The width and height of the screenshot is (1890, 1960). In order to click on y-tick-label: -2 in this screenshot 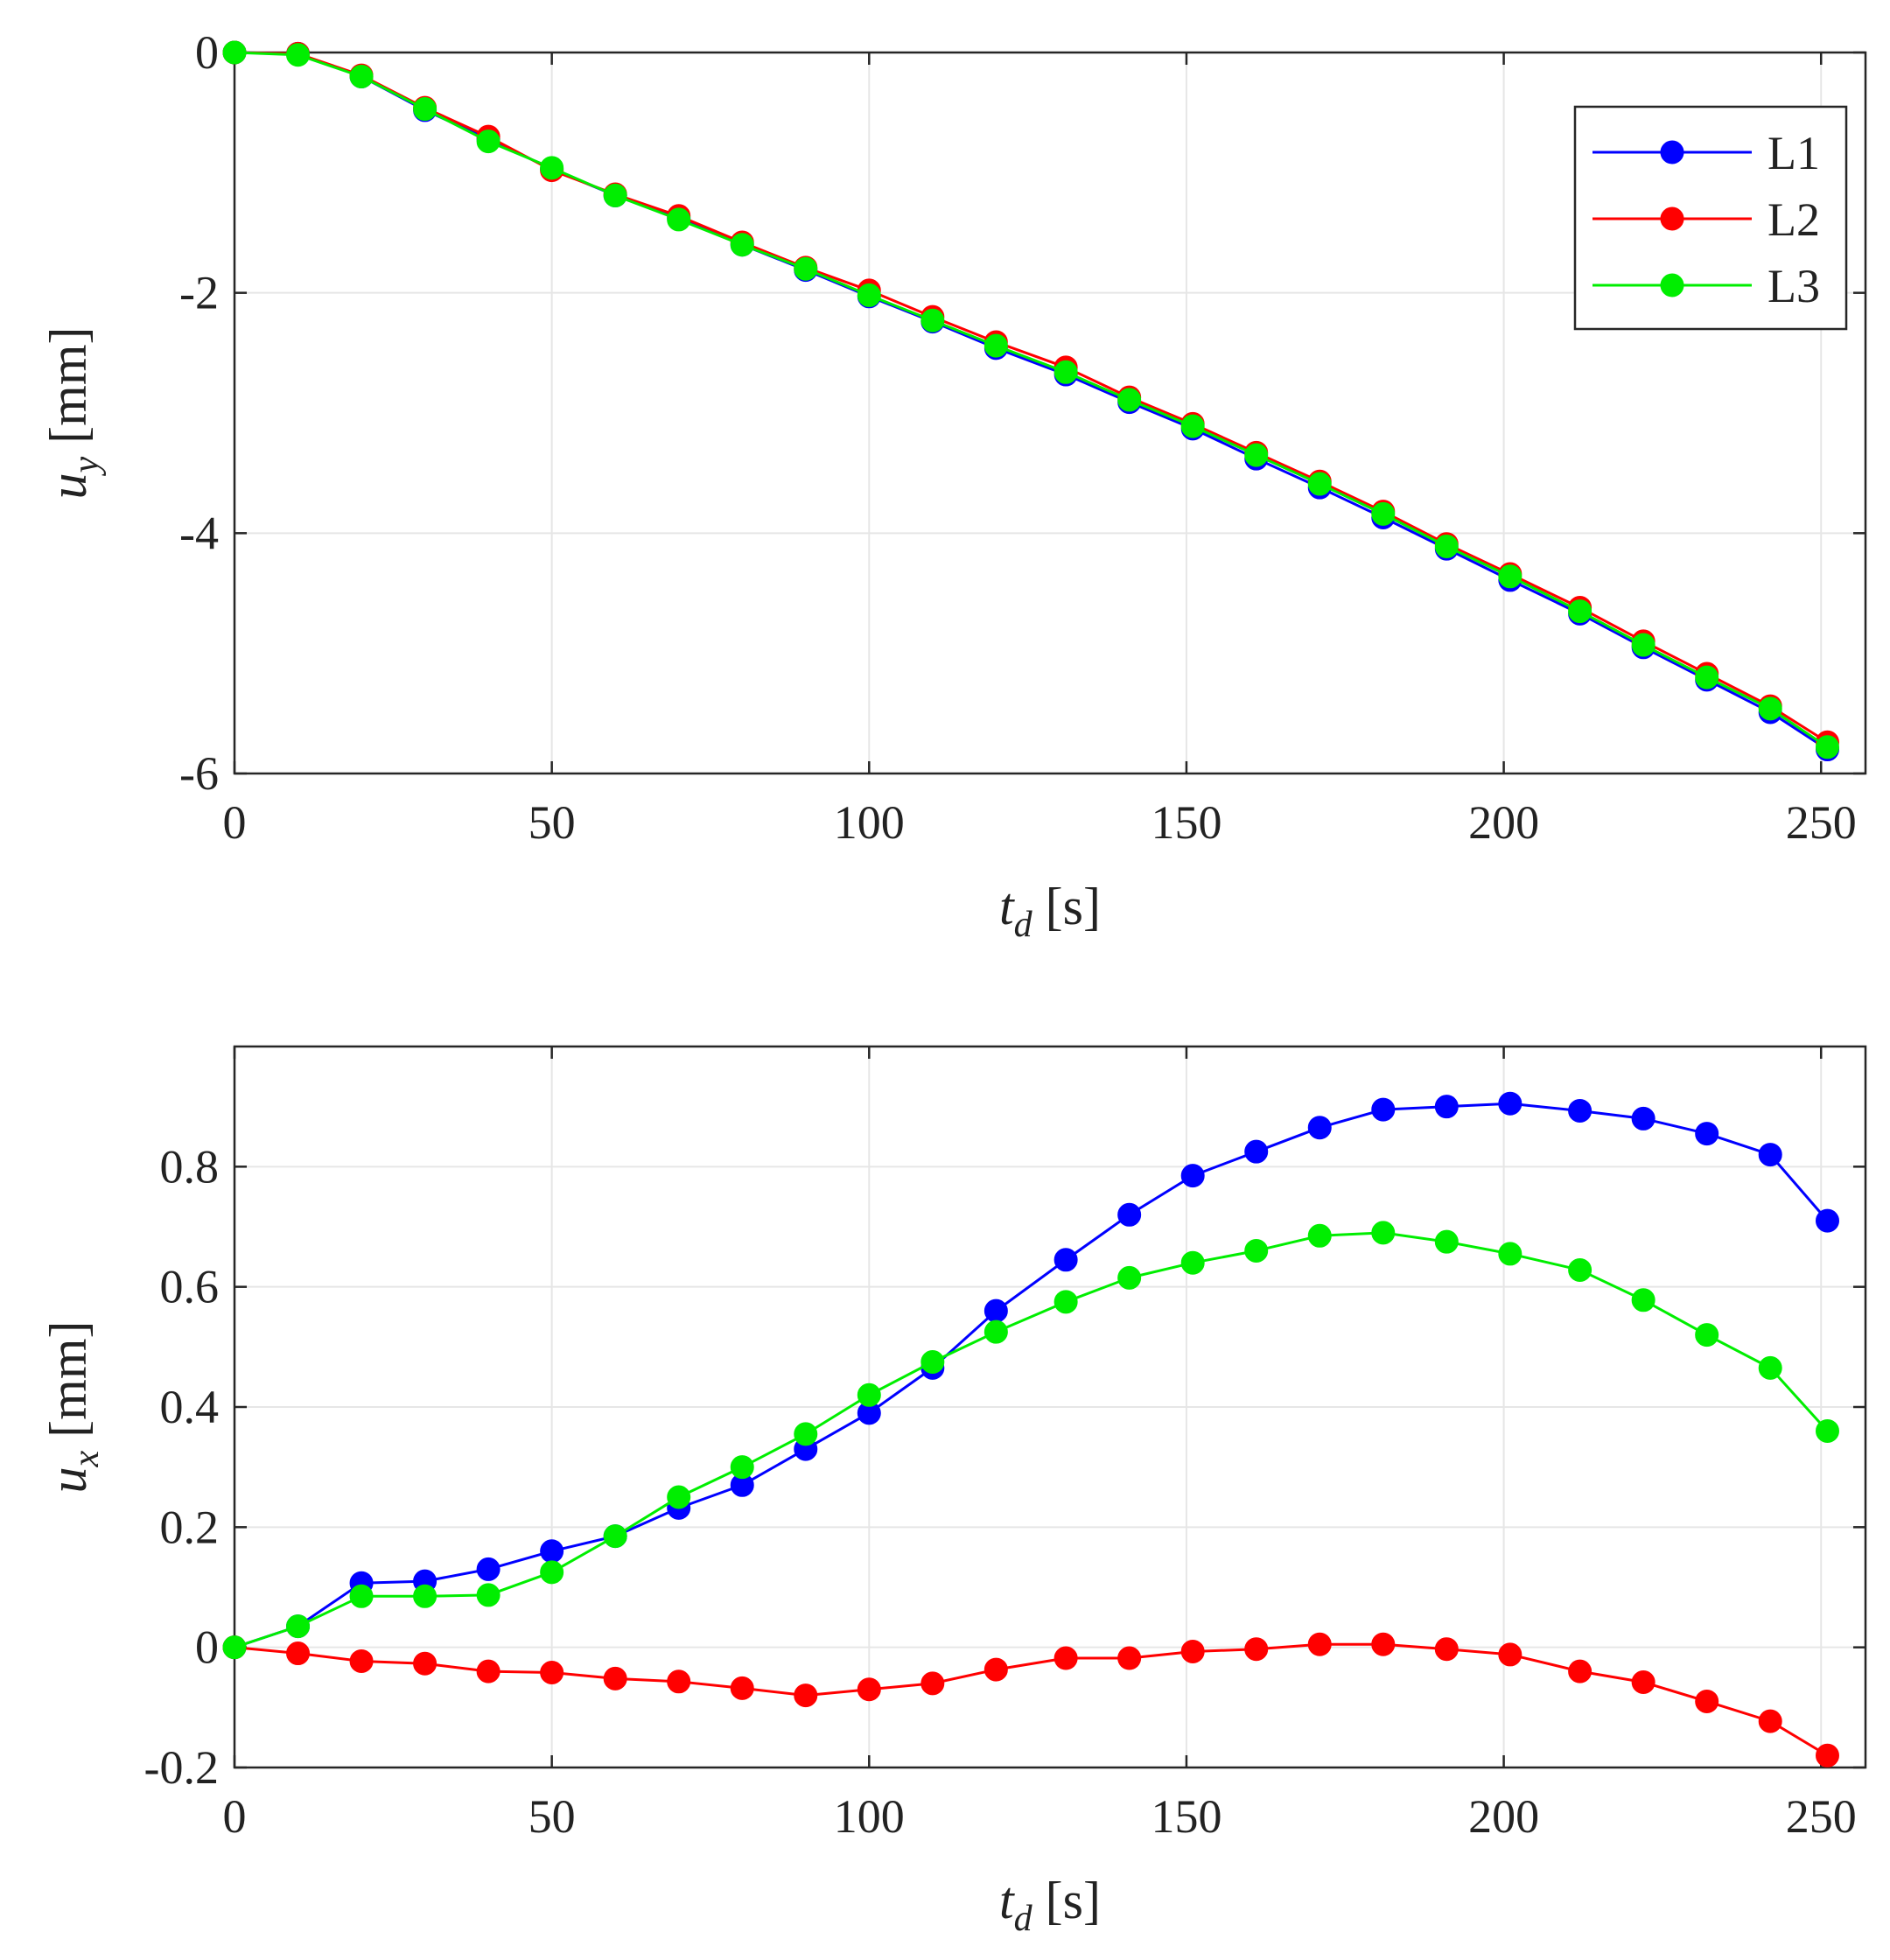, I will do `click(199, 293)`.